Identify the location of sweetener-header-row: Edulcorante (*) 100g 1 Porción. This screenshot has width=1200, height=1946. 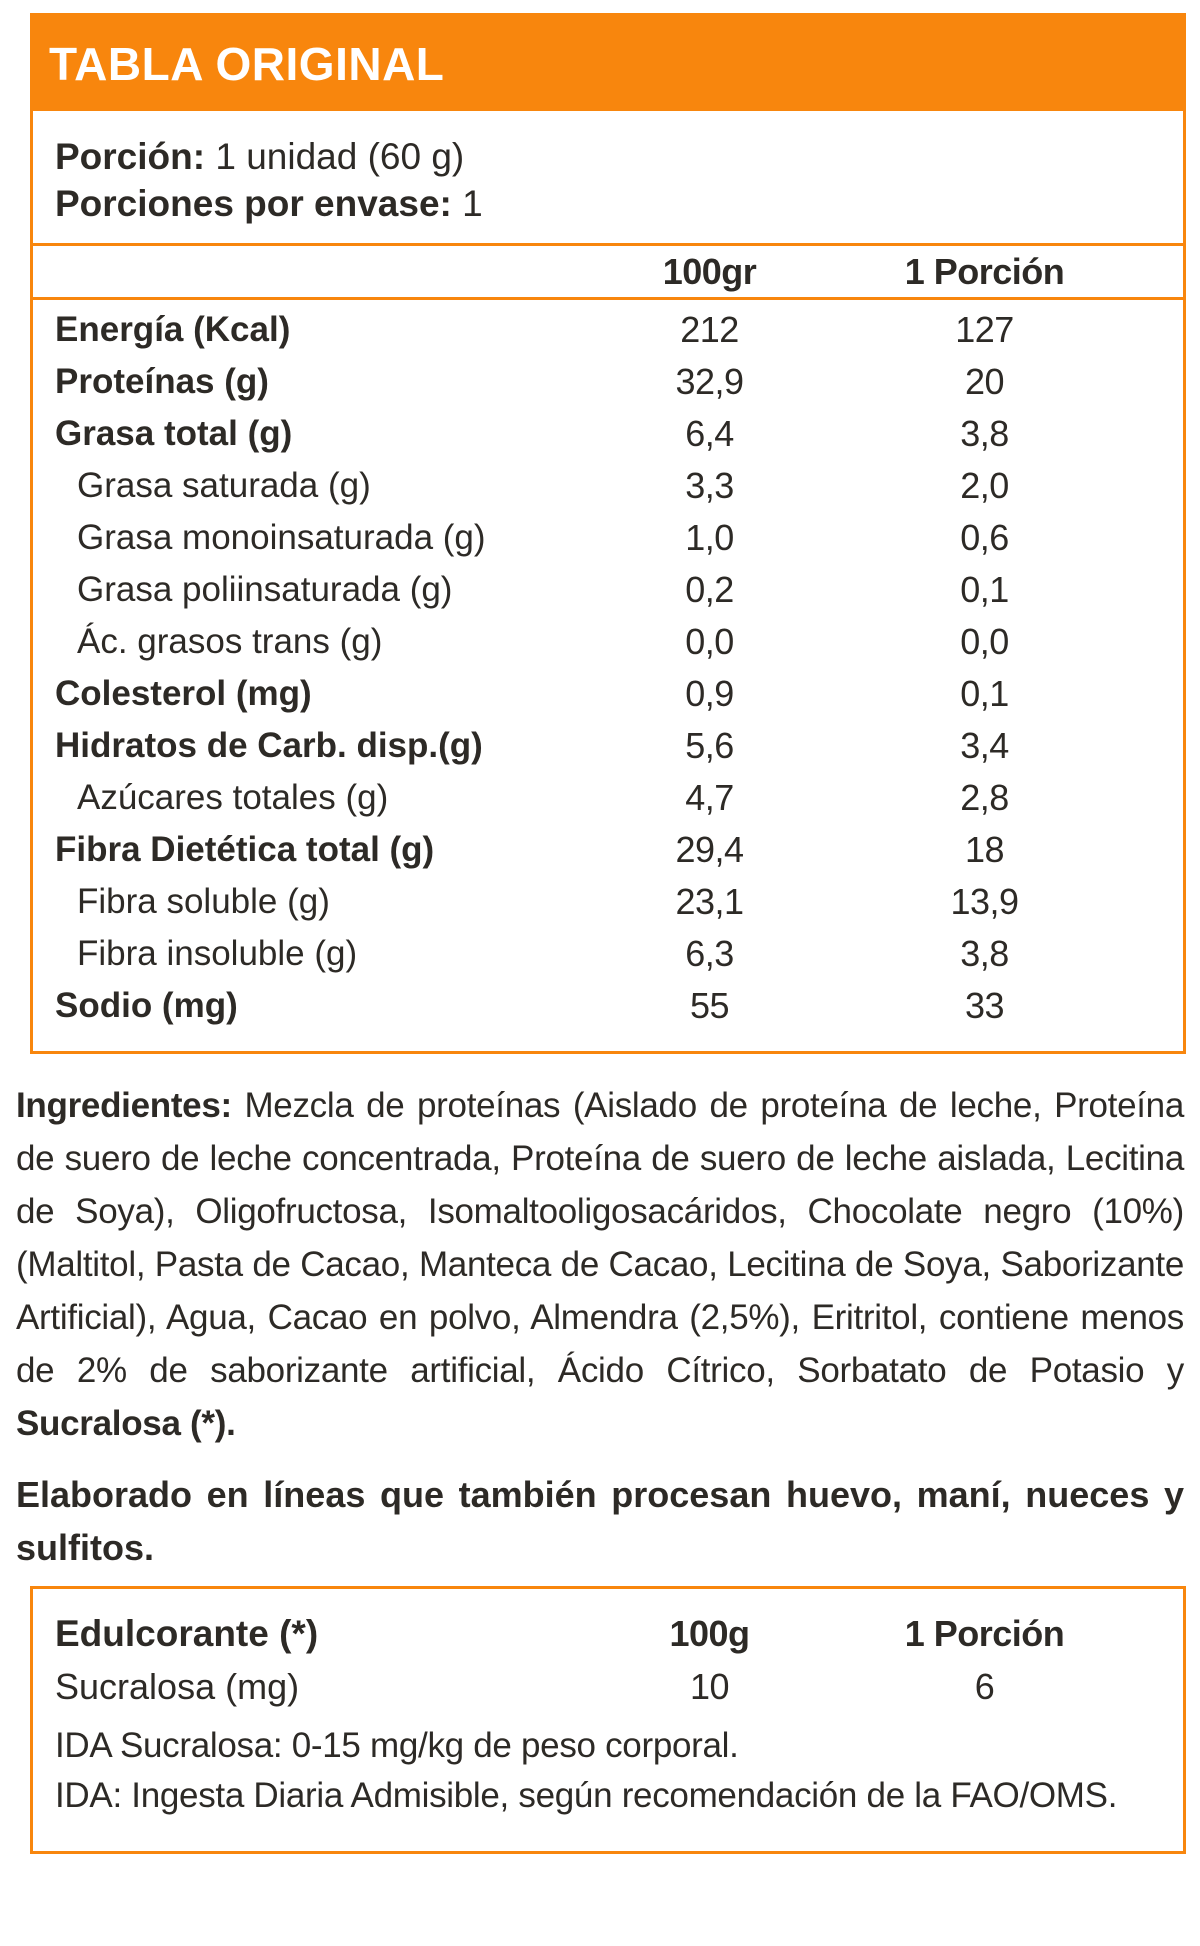
(608, 1633).